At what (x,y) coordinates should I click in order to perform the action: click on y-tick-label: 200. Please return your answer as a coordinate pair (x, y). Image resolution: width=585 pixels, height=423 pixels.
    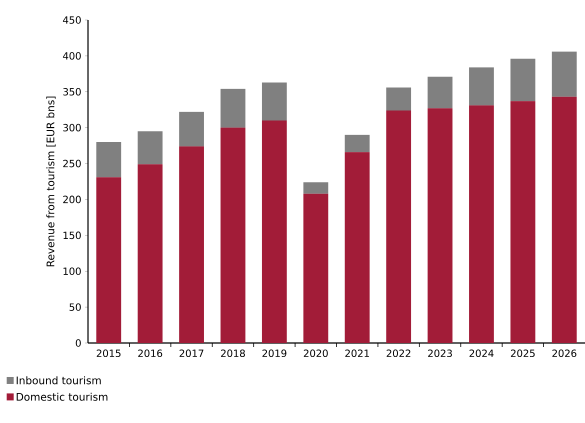
    Looking at the image, I should click on (72, 200).